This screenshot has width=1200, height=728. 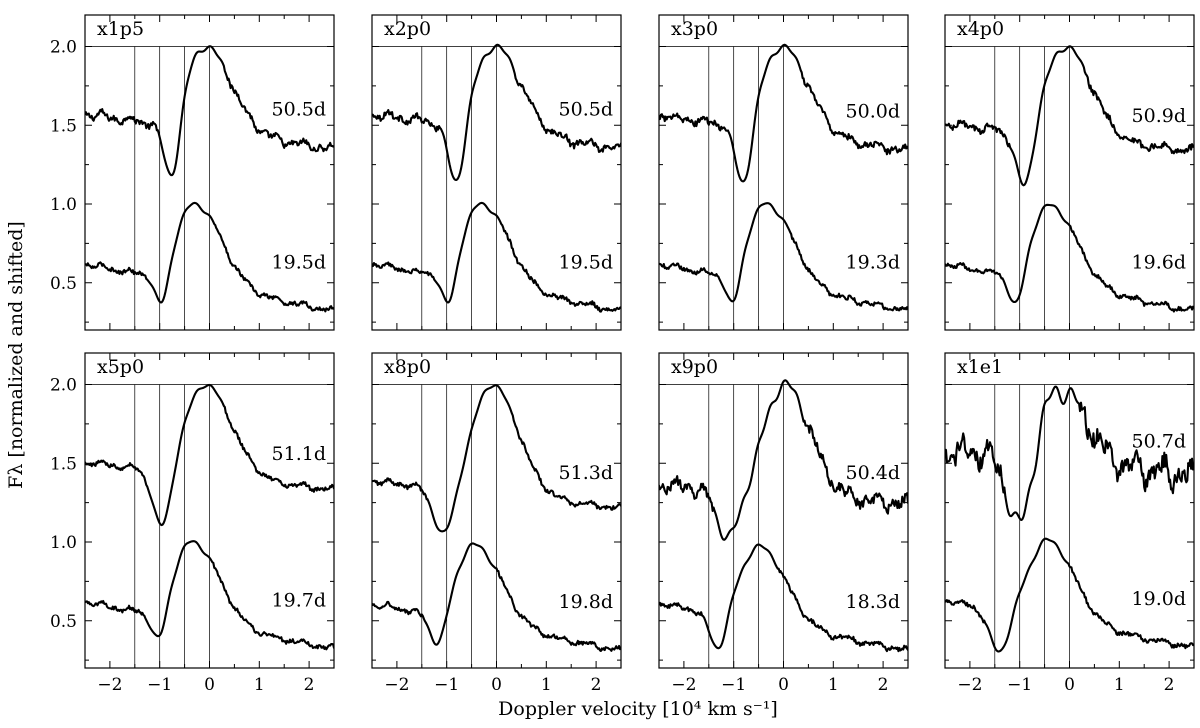 I want to click on epoch-label: 51.1d, so click(x=299, y=454).